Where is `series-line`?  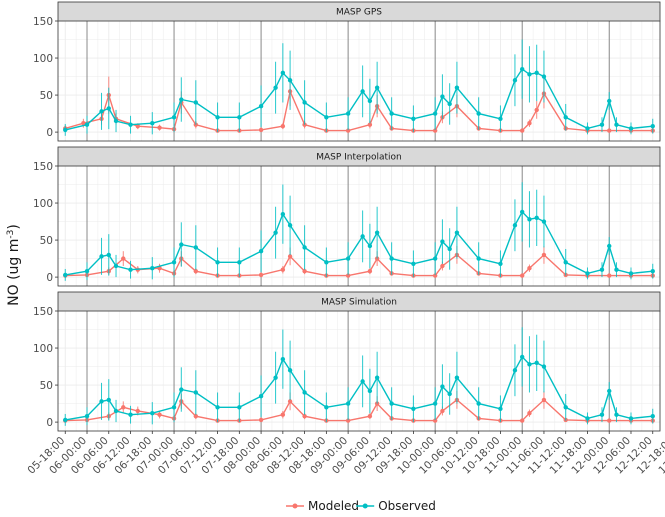 series-line is located at coordinates (359, 388).